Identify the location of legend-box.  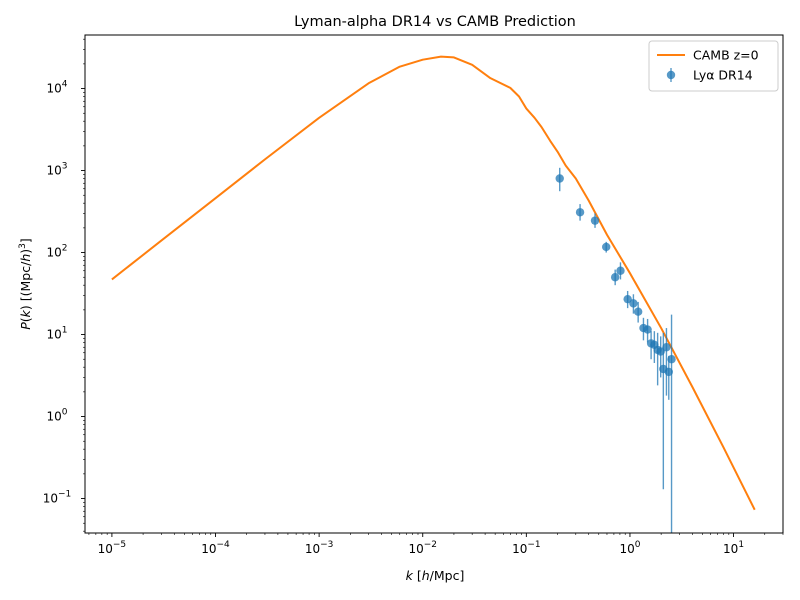
(713, 66).